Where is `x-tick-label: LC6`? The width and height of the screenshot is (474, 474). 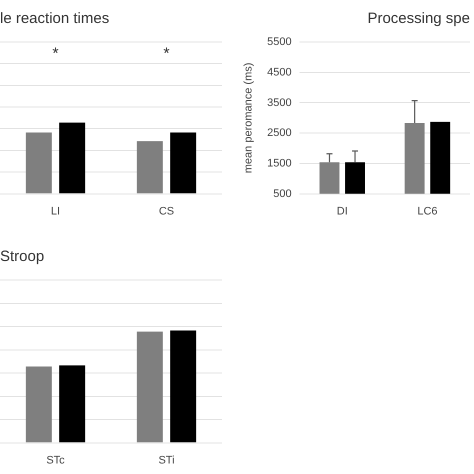
x-tick-label: LC6 is located at coordinates (427, 211).